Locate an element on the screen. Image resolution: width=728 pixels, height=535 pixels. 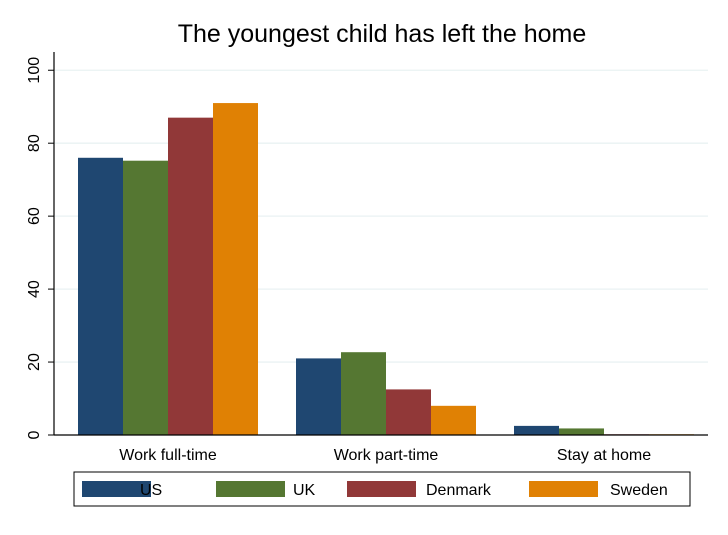
legend-swatch-uk is located at coordinates (250, 489).